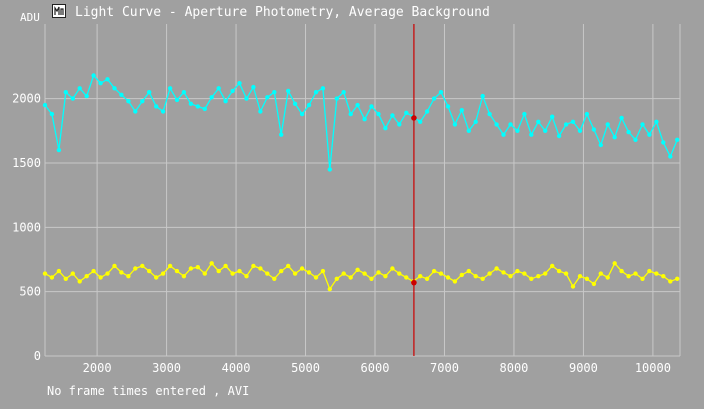  What do you see at coordinates (59, 11) in the screenshot?
I see `light-curve-app-icon` at bounding box center [59, 11].